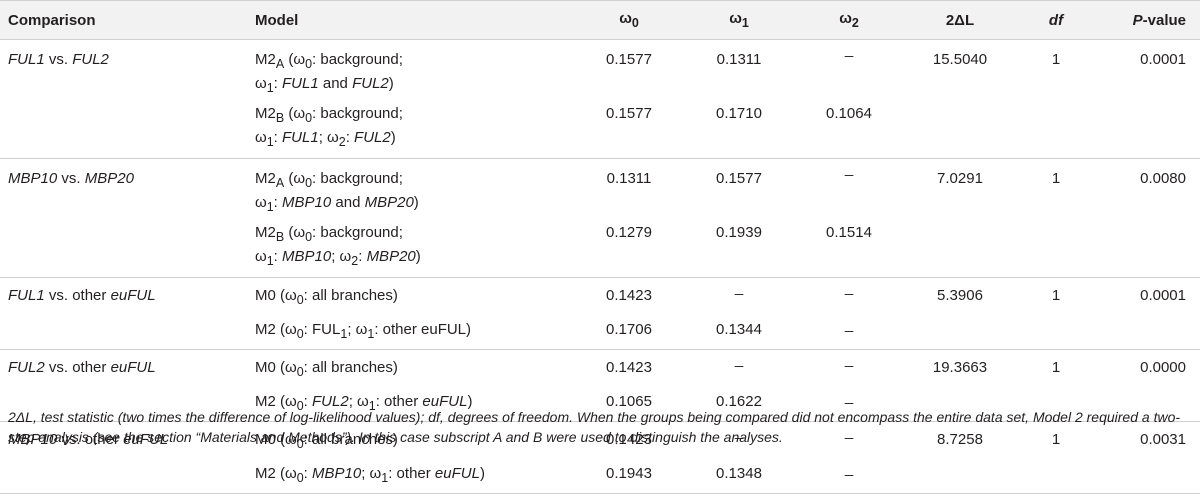 This screenshot has width=1200, height=494. I want to click on model-cell: M2 (ω0: FUL2; ω1: other euFUL), so click(410, 404).